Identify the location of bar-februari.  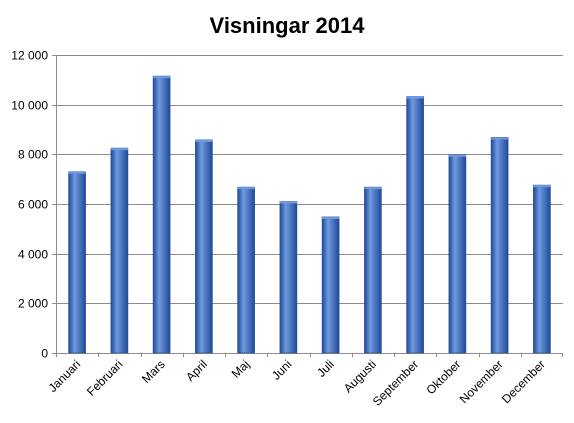
(119, 250).